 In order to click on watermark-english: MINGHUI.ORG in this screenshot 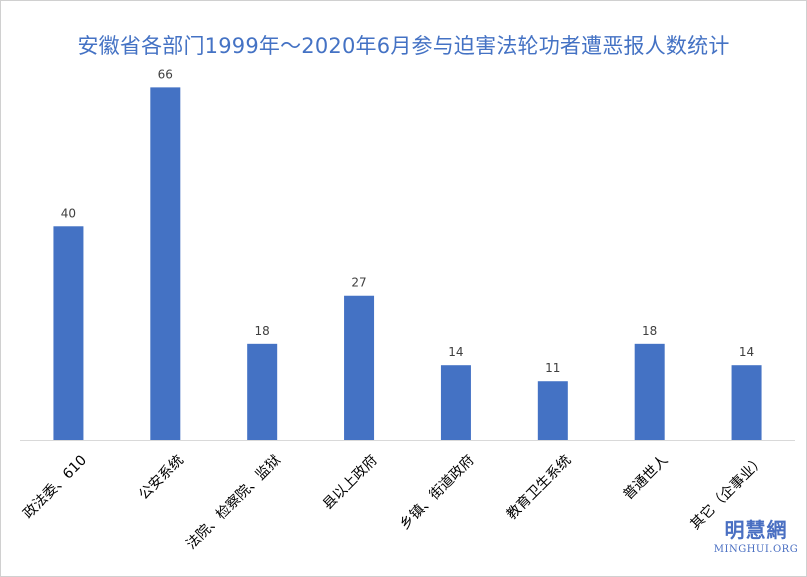, I will do `click(756, 549)`.